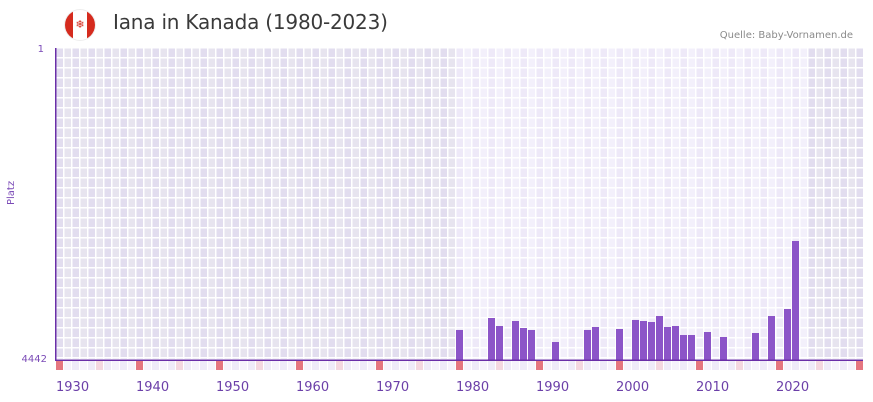  I want to click on bar-2003, so click(643, 340).